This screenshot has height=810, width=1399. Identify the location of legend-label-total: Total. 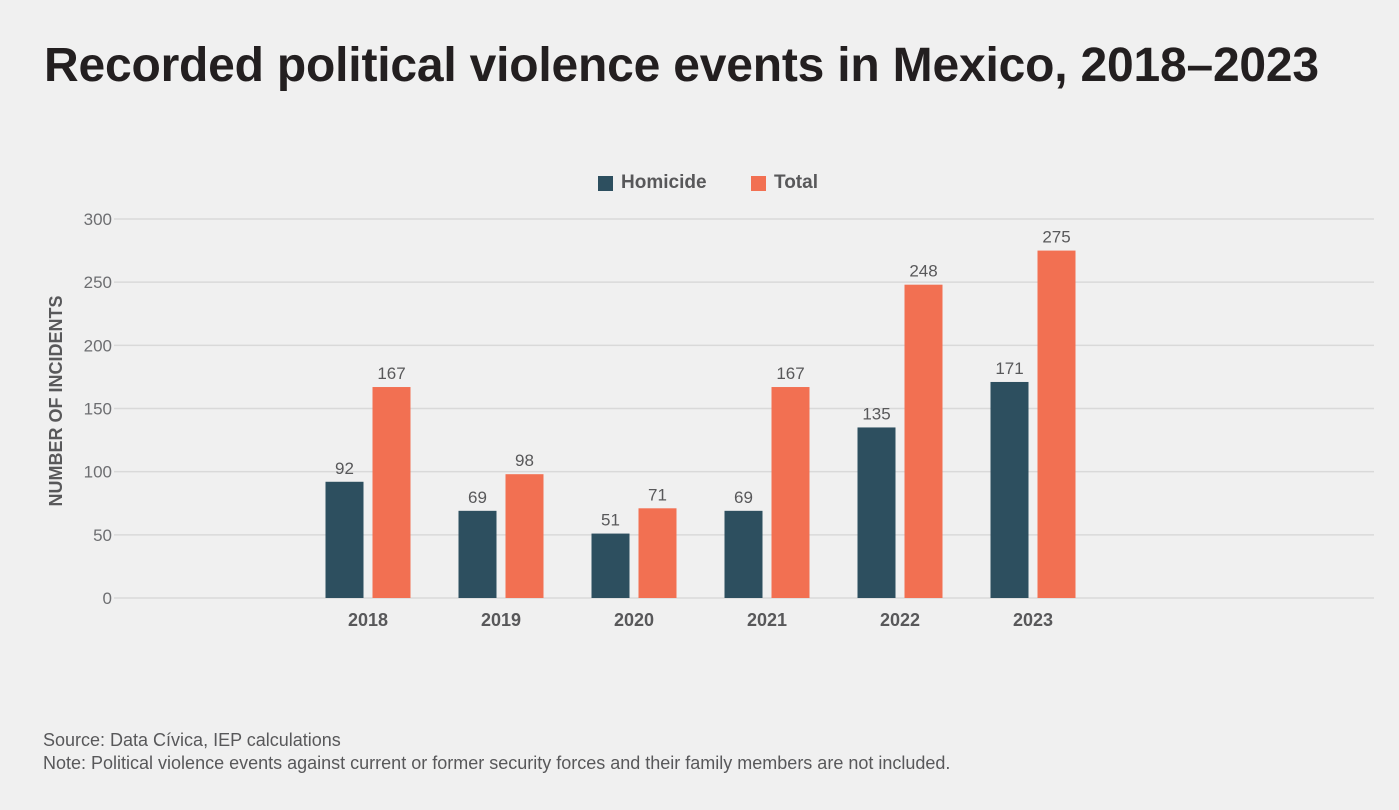
(796, 182).